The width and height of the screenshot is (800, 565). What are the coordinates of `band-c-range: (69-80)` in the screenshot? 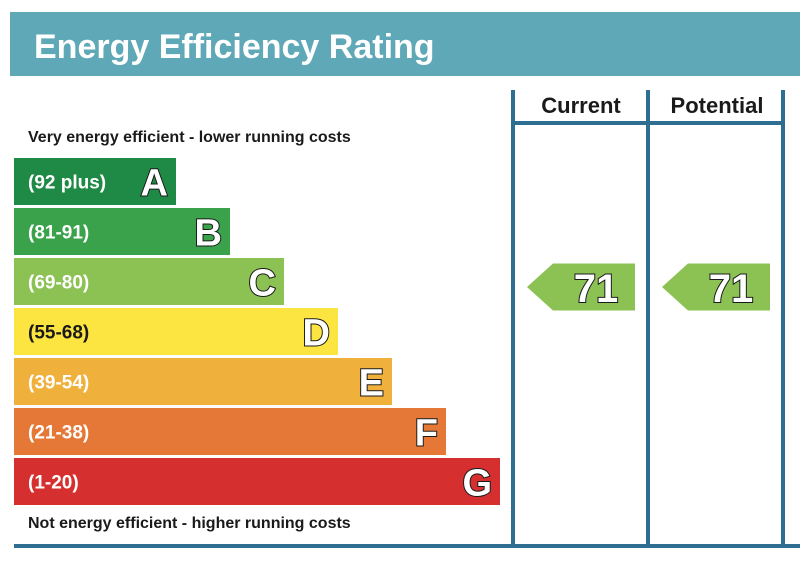 It's located at (58, 283).